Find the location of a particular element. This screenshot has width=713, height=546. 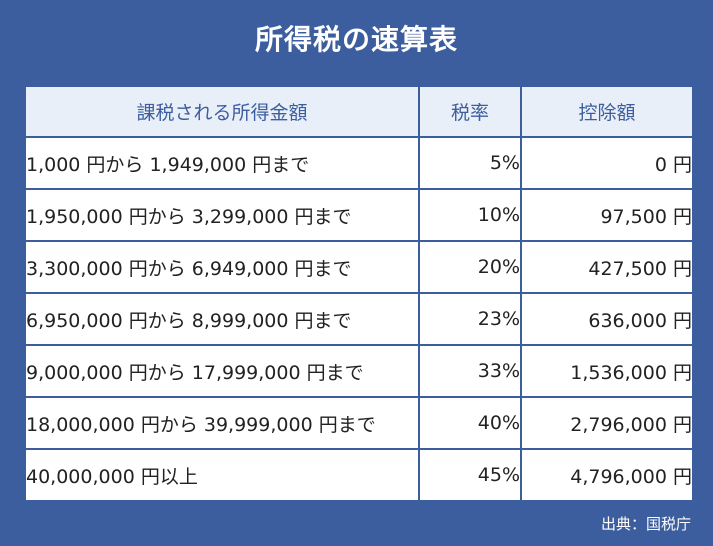

income-range-cell: 18,000,000 円から 39,999,000 円まで is located at coordinates (222, 423).